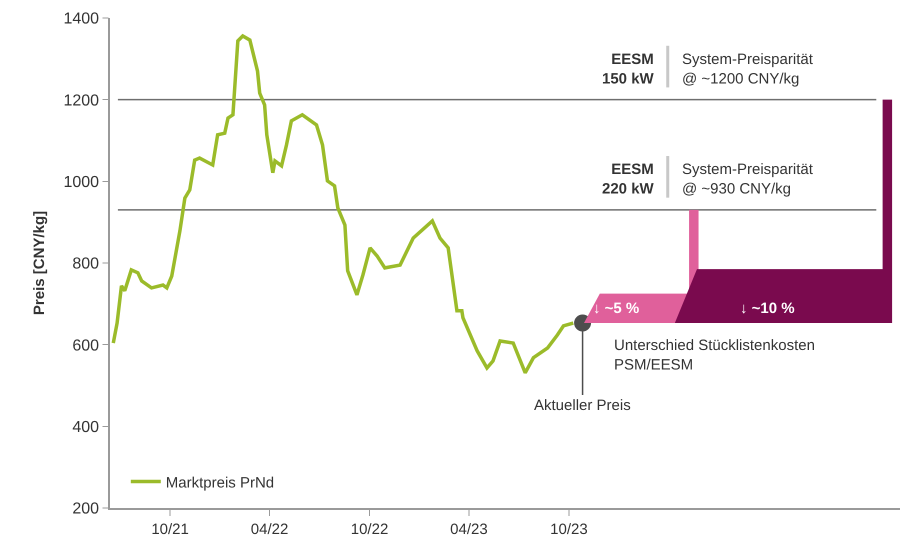 The height and width of the screenshot is (548, 904). I want to click on y-tick-label: 200, so click(86, 509).